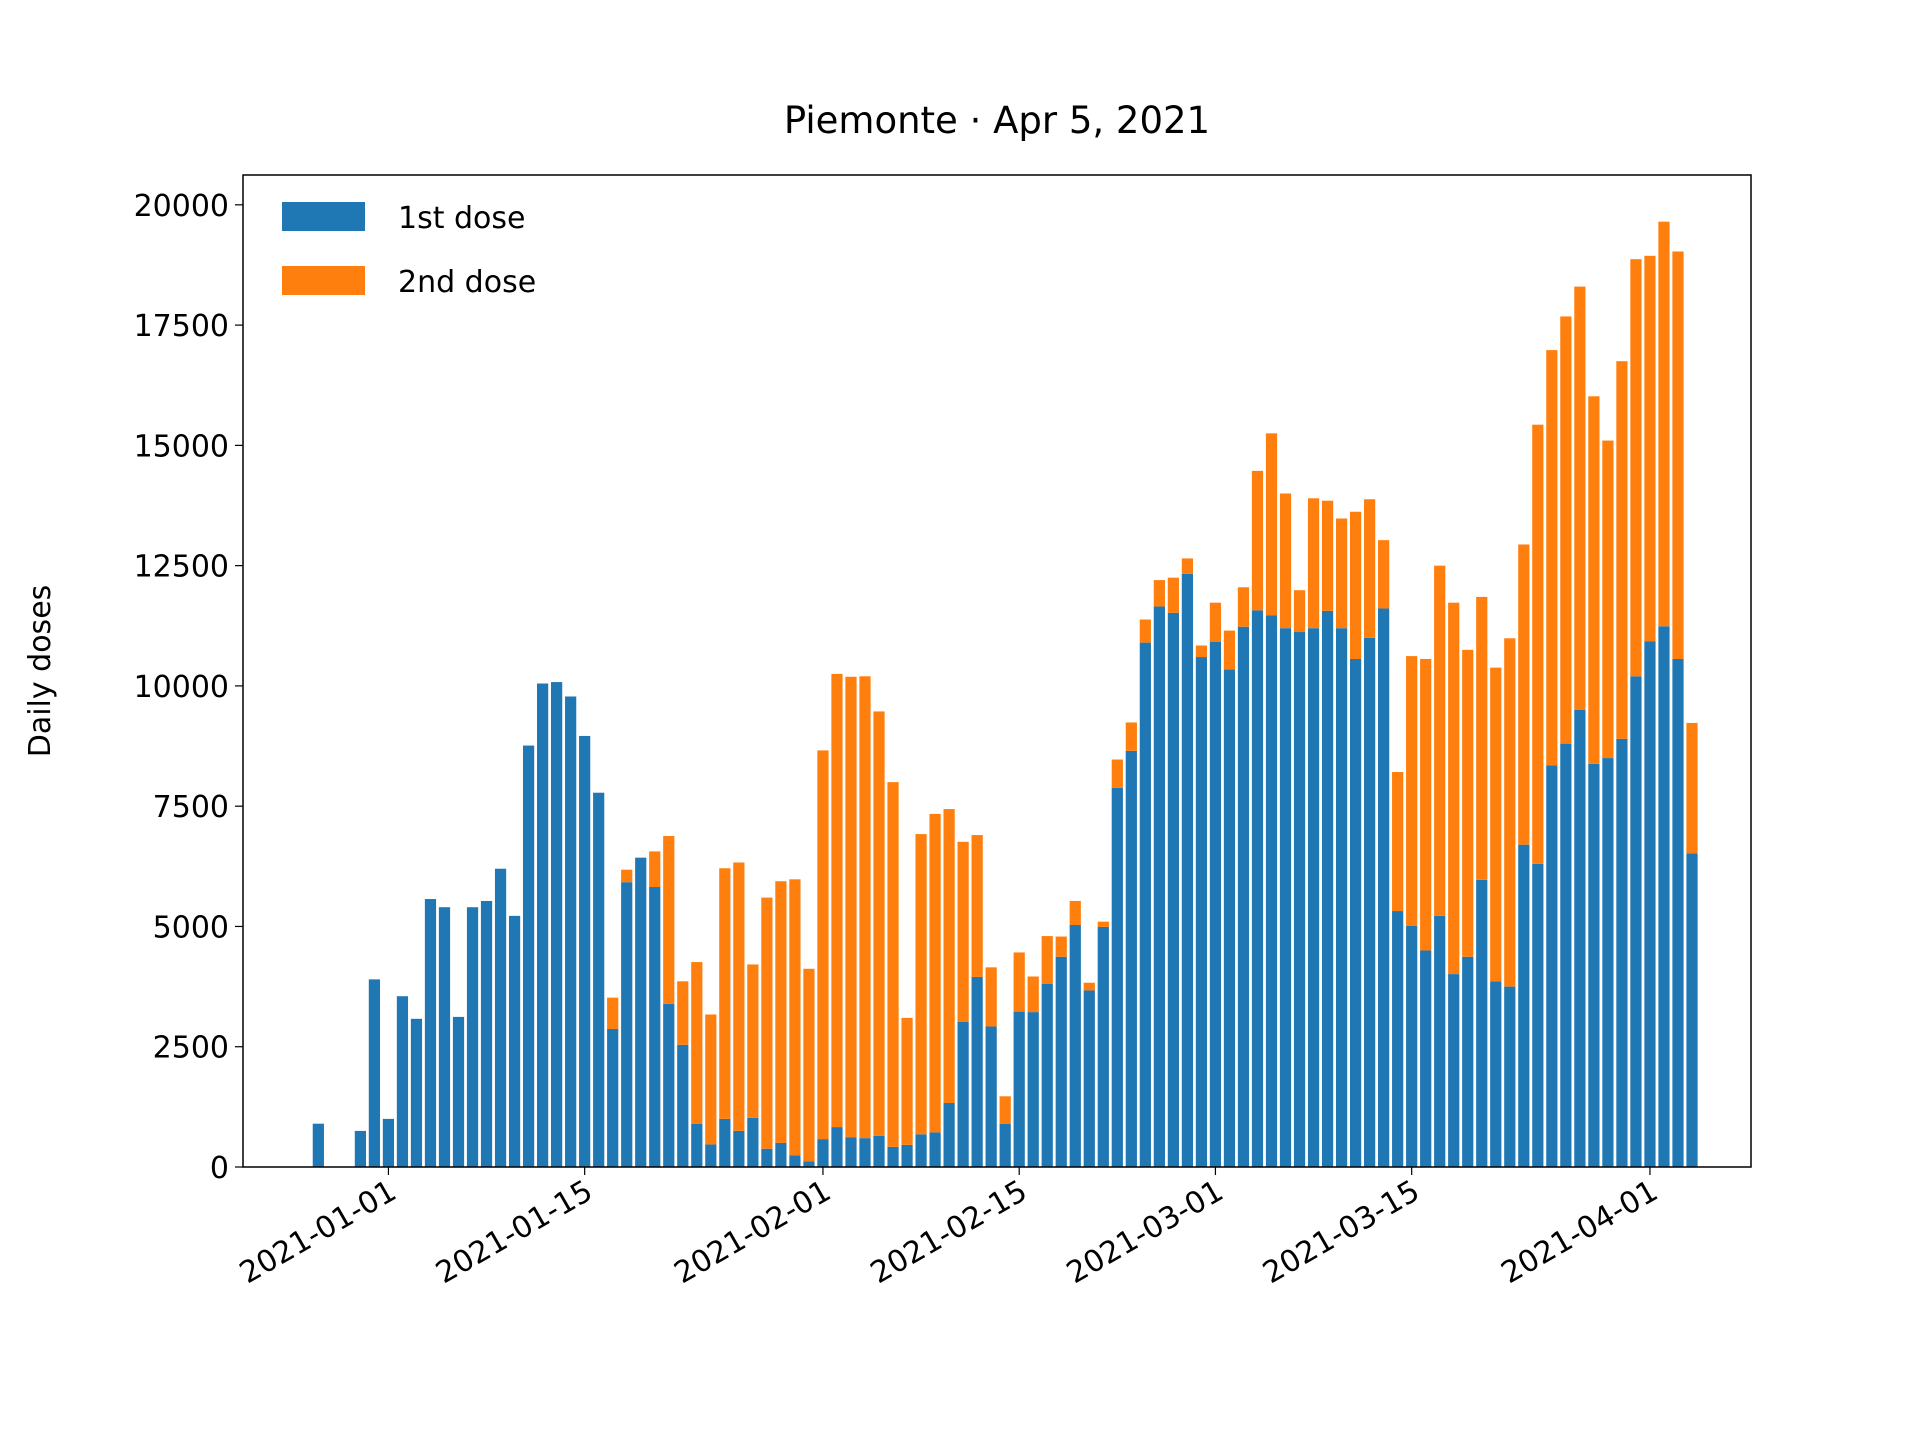  What do you see at coordinates (181, 567) in the screenshot?
I see `y-tick-label: 12500` at bounding box center [181, 567].